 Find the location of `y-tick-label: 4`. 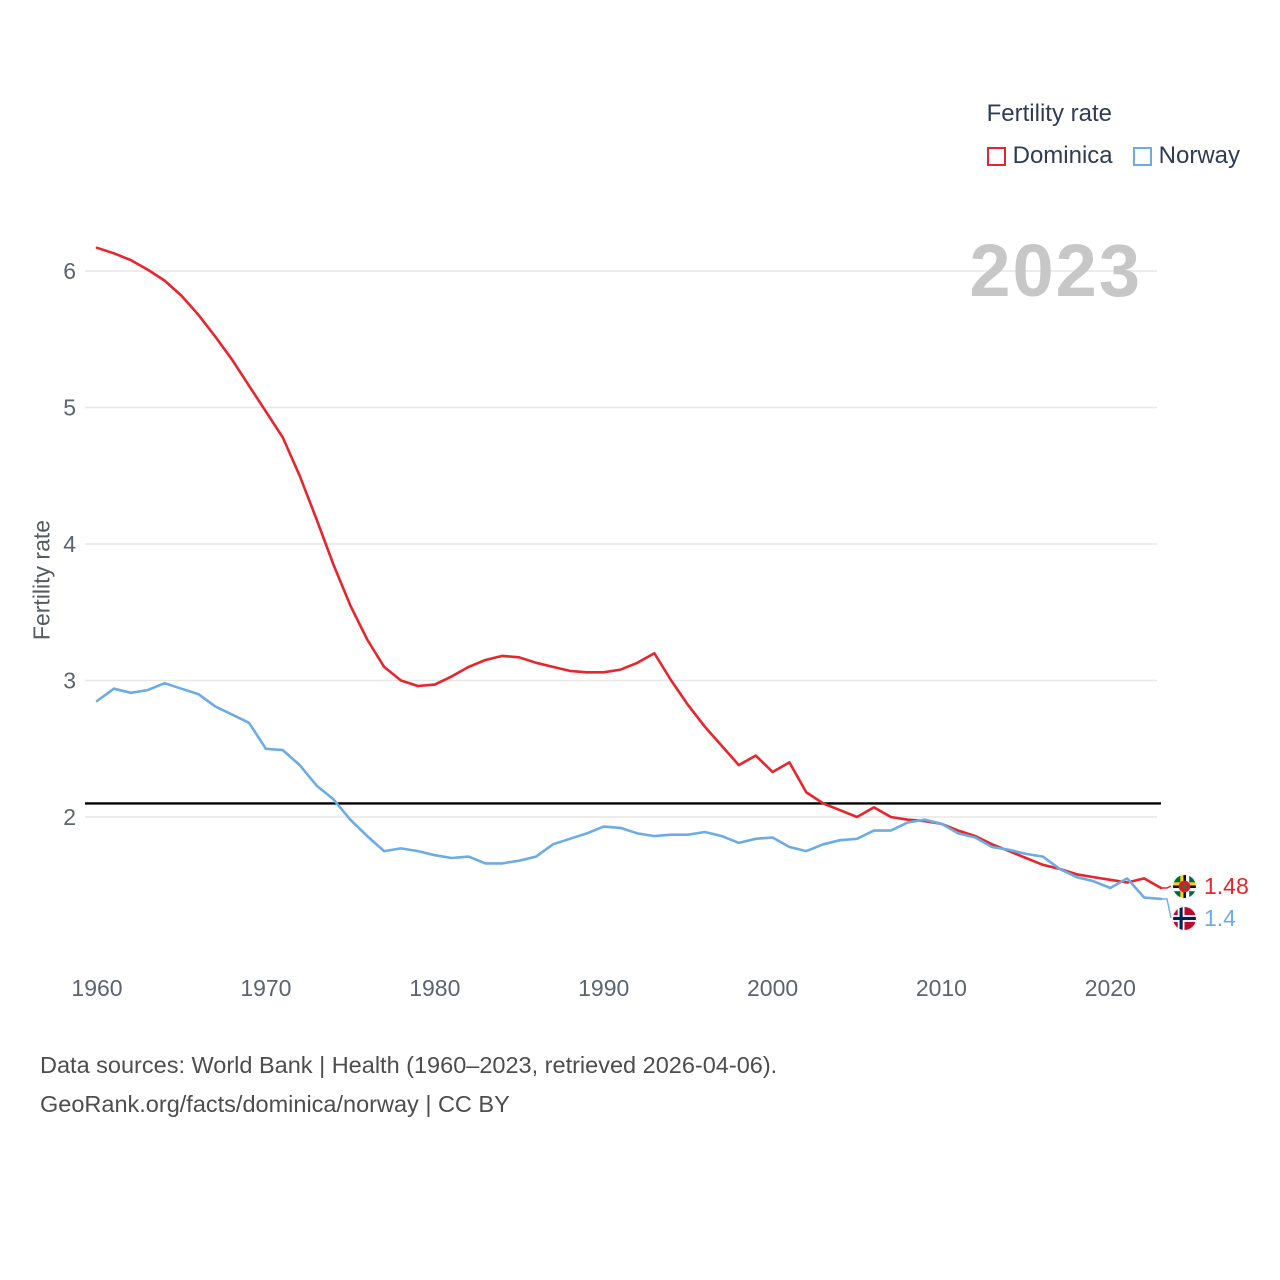

y-tick-label: 4 is located at coordinates (69, 544).